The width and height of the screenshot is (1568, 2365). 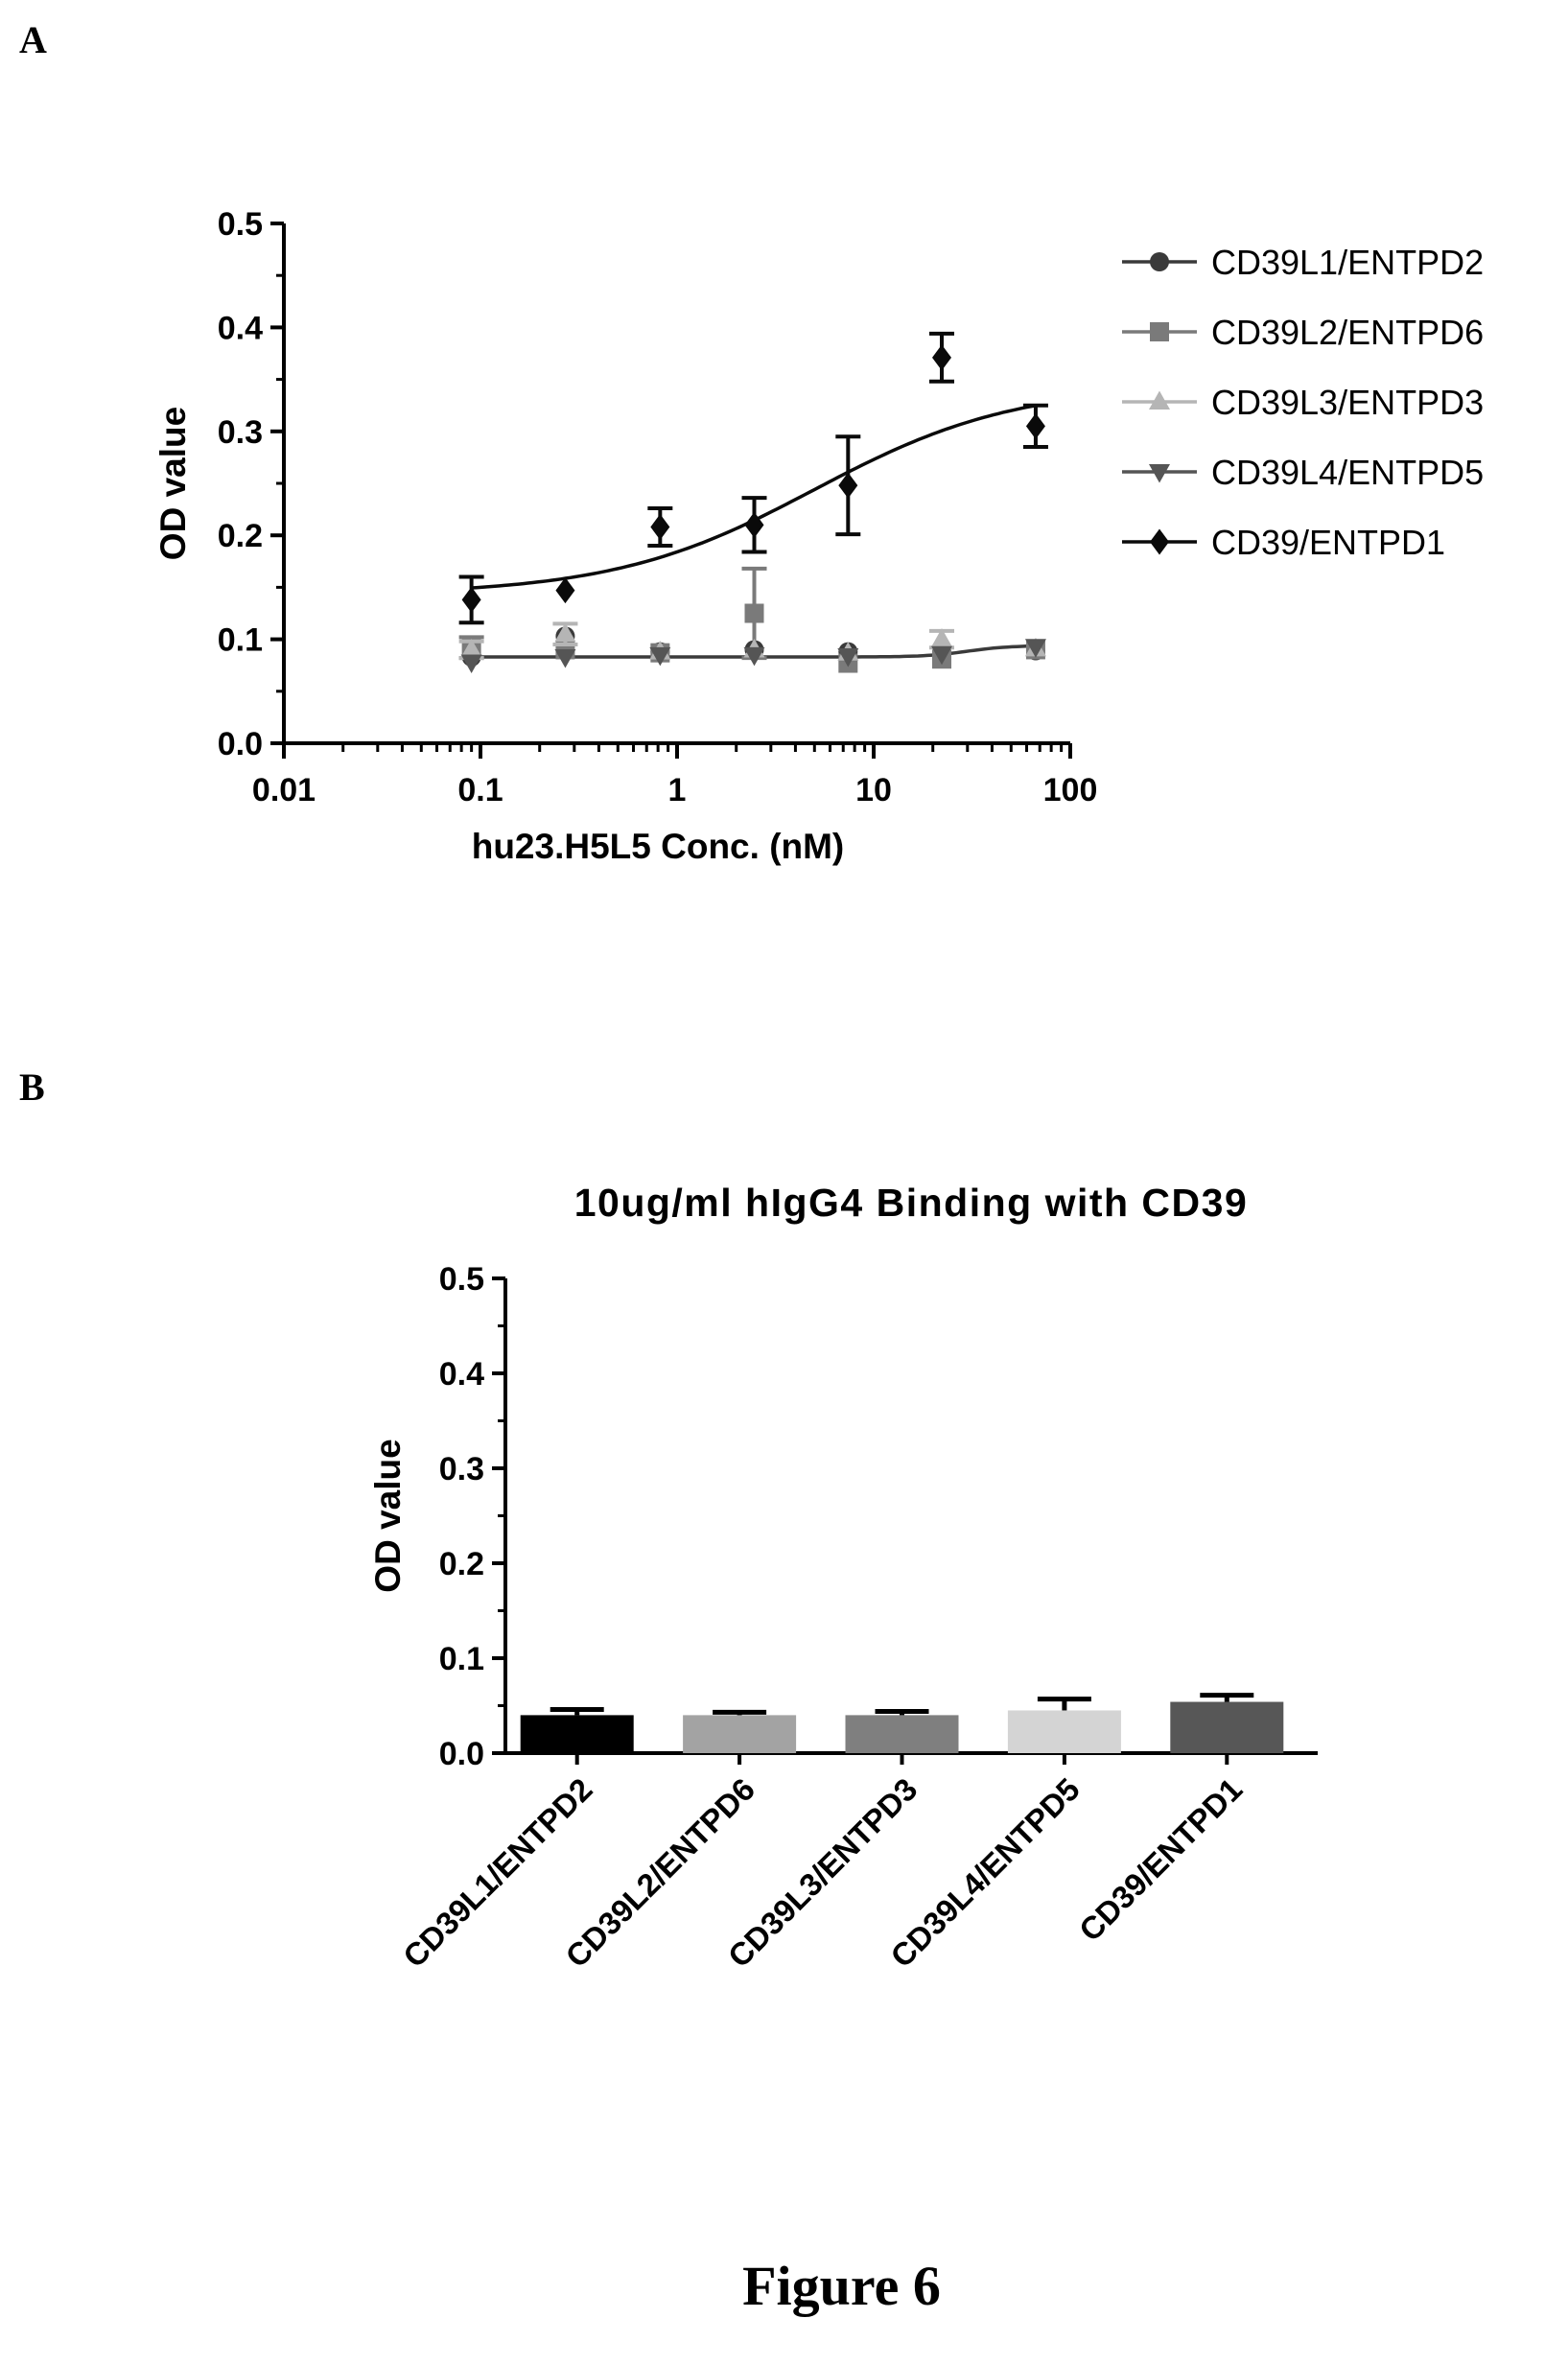 What do you see at coordinates (32, 1087) in the screenshot?
I see `panel-label-b: B` at bounding box center [32, 1087].